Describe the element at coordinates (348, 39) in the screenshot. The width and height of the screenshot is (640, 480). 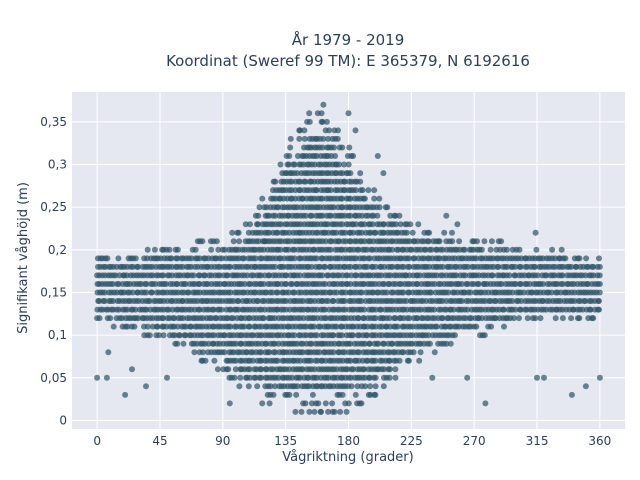
I see `chart-title-line1: År 1979 - 2019` at that location.